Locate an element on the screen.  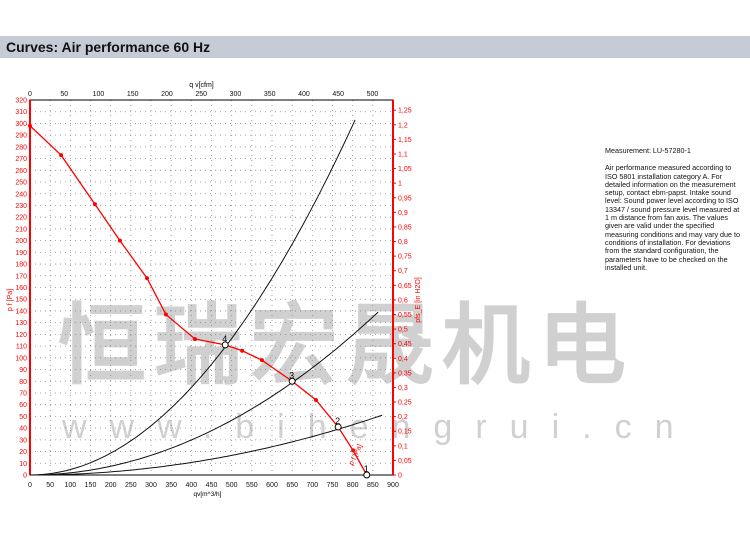
y-tick-label: 150 is located at coordinates (21, 300).